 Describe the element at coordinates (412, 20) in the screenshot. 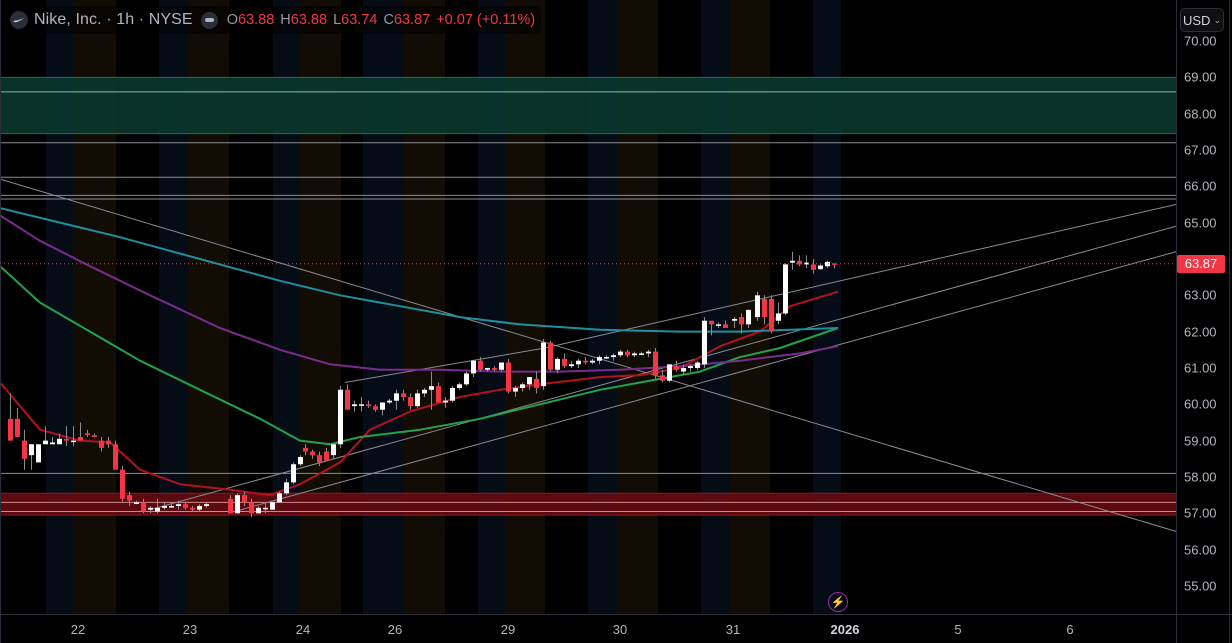

I see `close-value: 63.87` at that location.